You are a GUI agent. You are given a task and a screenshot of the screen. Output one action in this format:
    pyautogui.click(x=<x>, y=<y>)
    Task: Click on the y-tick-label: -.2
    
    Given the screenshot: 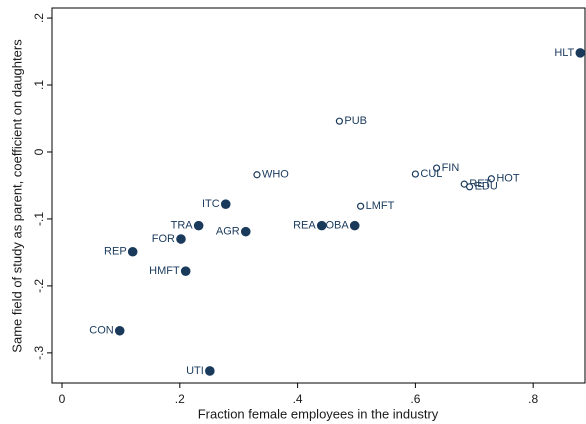 What is the action you would take?
    pyautogui.click(x=39, y=286)
    